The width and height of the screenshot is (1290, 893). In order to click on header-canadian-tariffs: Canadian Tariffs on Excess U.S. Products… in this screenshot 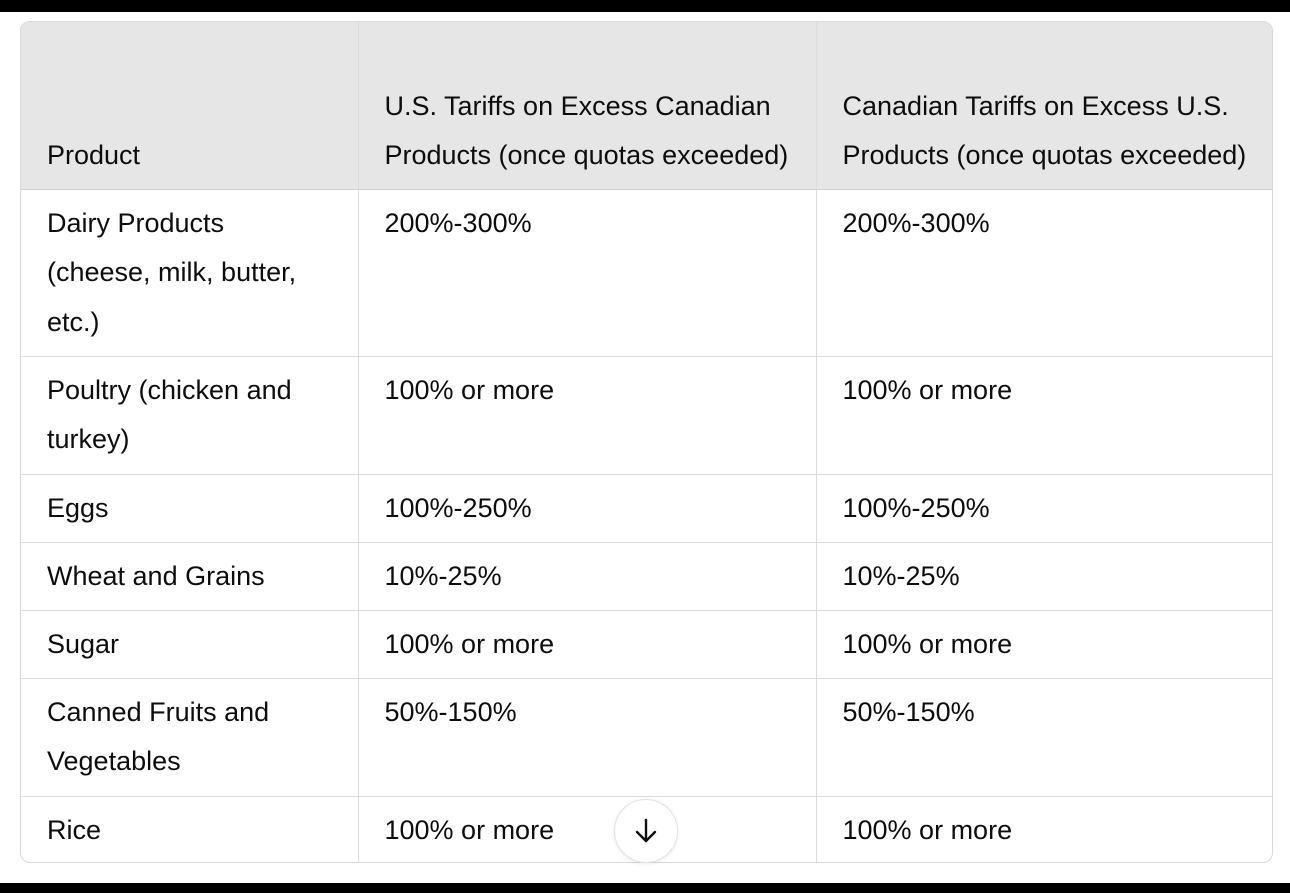, I will do `click(1044, 106)`.